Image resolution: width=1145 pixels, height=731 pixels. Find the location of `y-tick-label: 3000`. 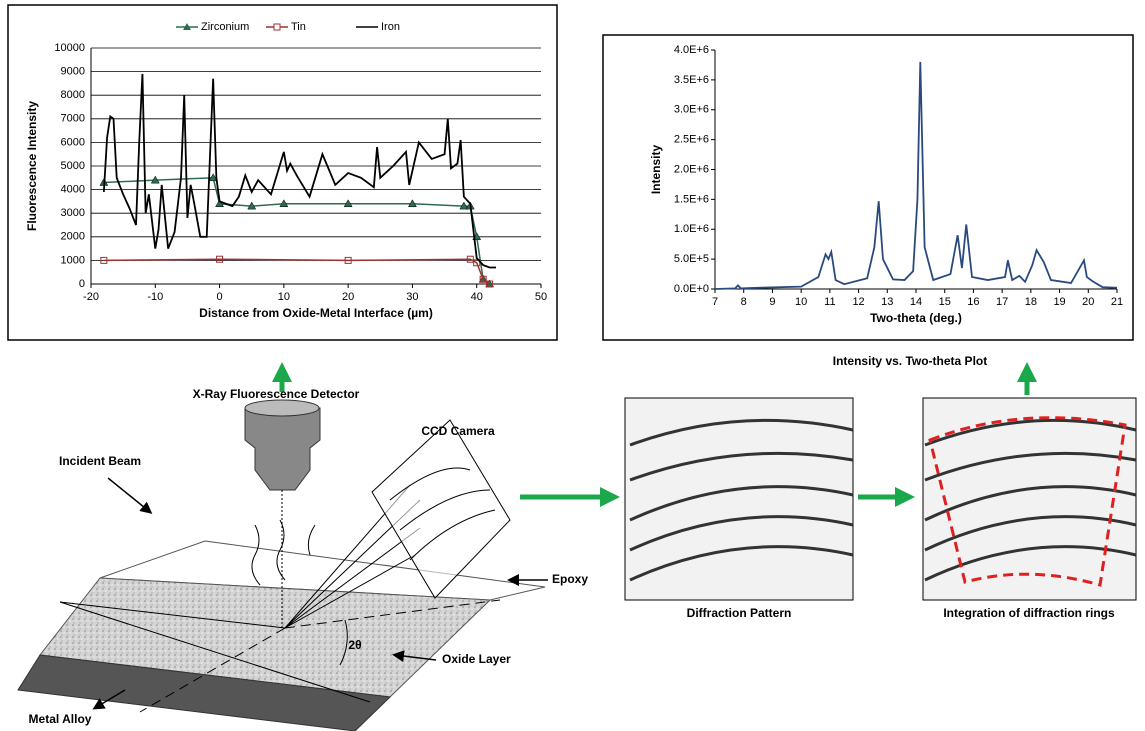

y-tick-label: 3000 is located at coordinates (73, 213).